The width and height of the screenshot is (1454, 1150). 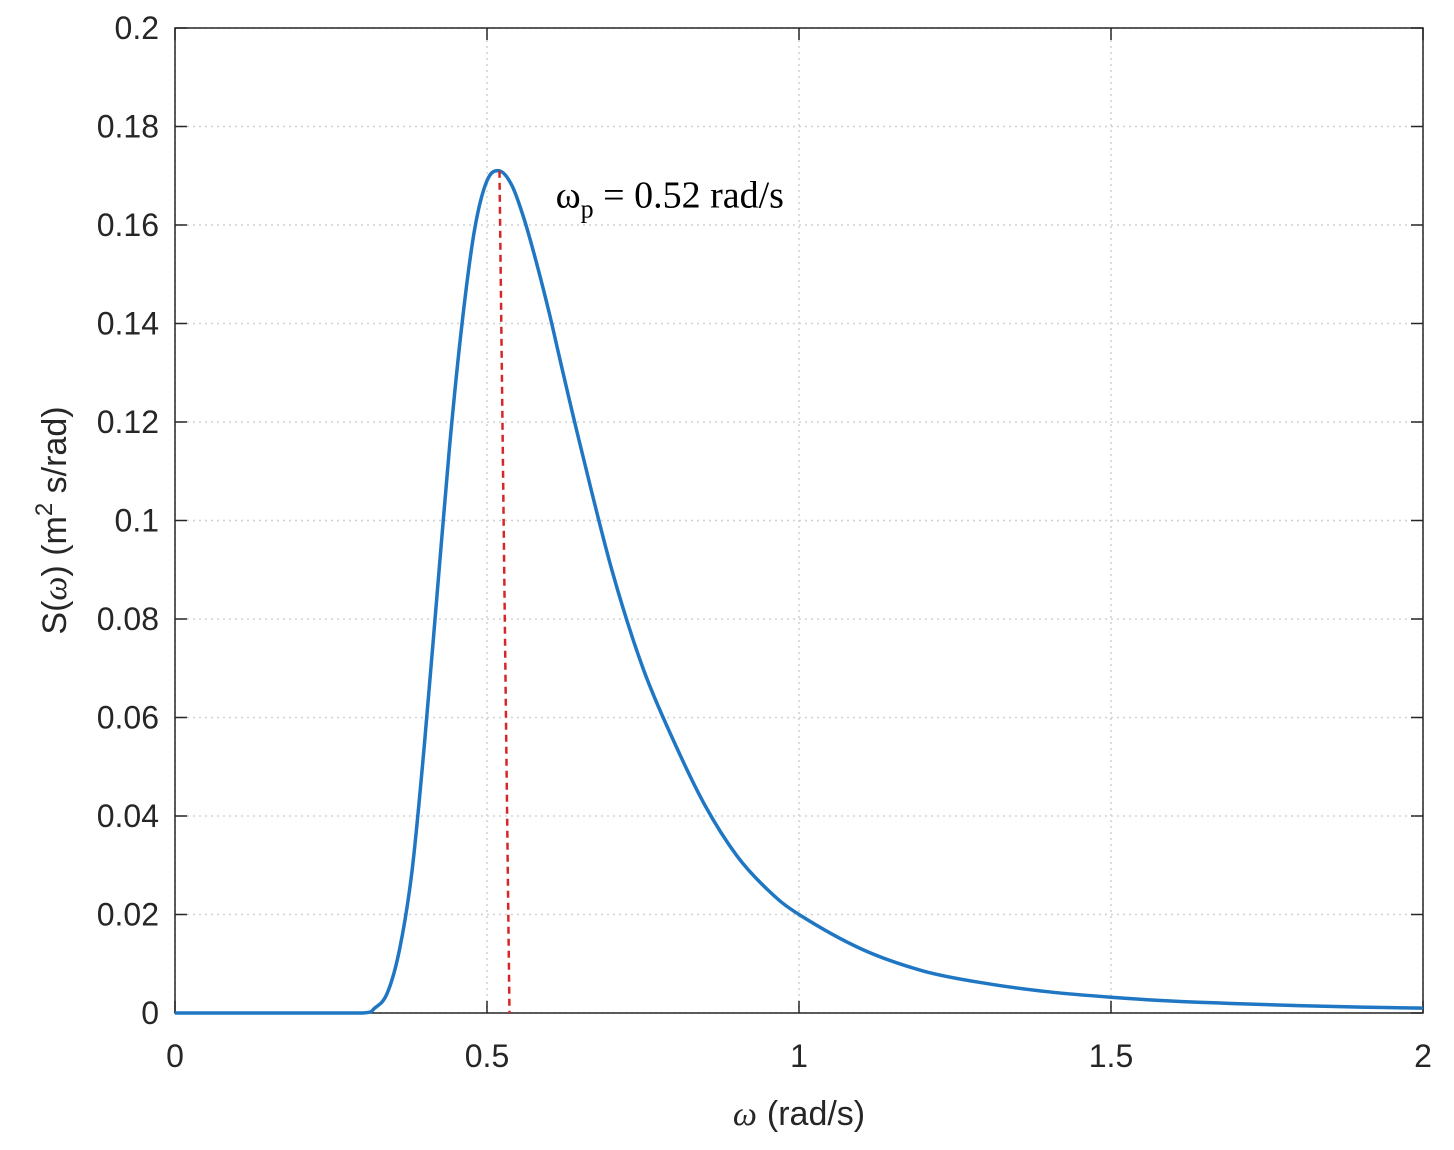 What do you see at coordinates (137, 521) in the screenshot?
I see `y-tick-label: 0.1` at bounding box center [137, 521].